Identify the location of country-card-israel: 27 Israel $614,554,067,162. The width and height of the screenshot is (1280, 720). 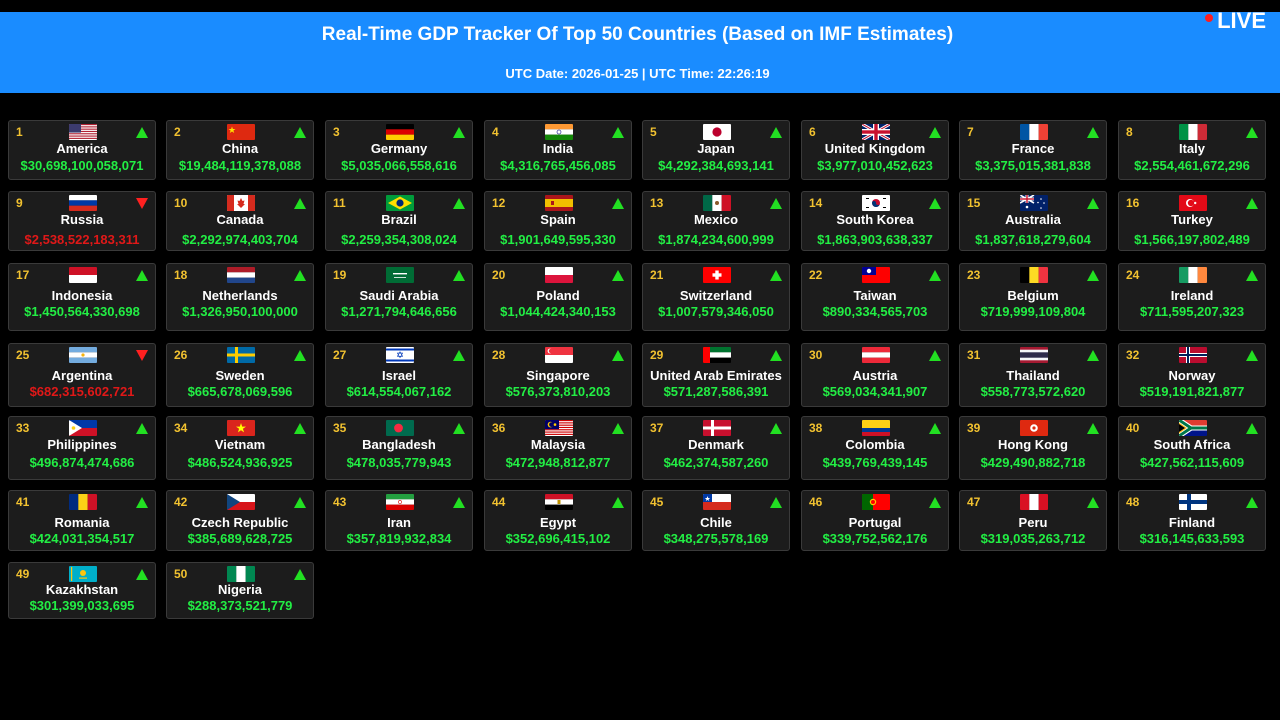
(399, 375).